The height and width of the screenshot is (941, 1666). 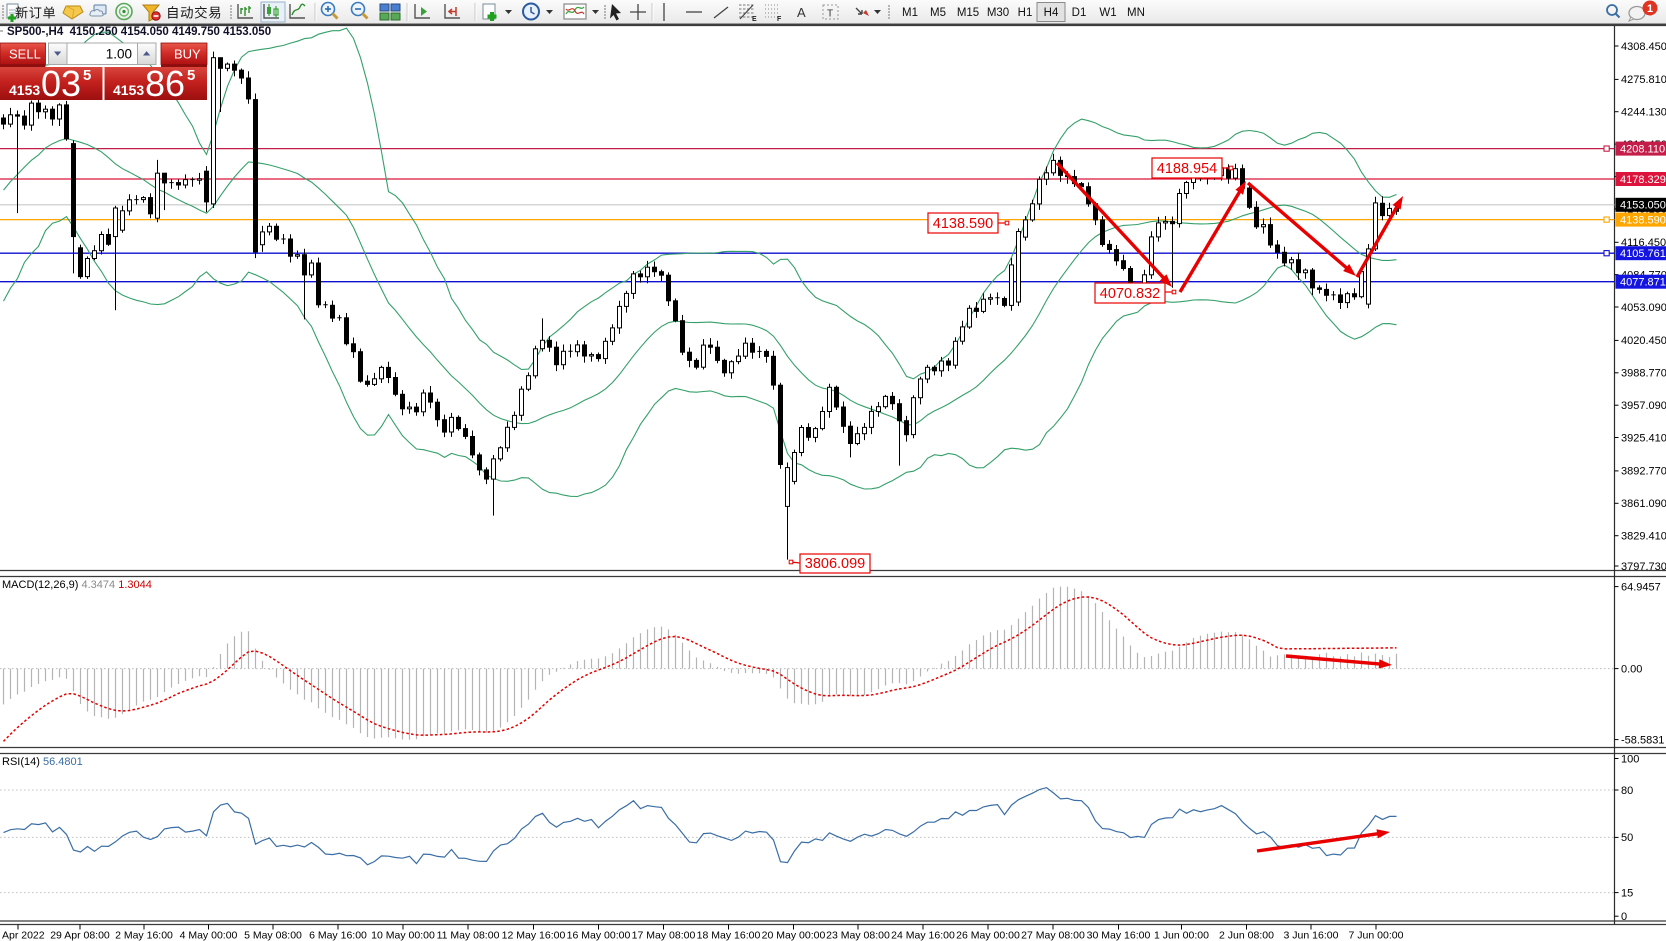 I want to click on svg-text: 03, so click(x=61, y=83).